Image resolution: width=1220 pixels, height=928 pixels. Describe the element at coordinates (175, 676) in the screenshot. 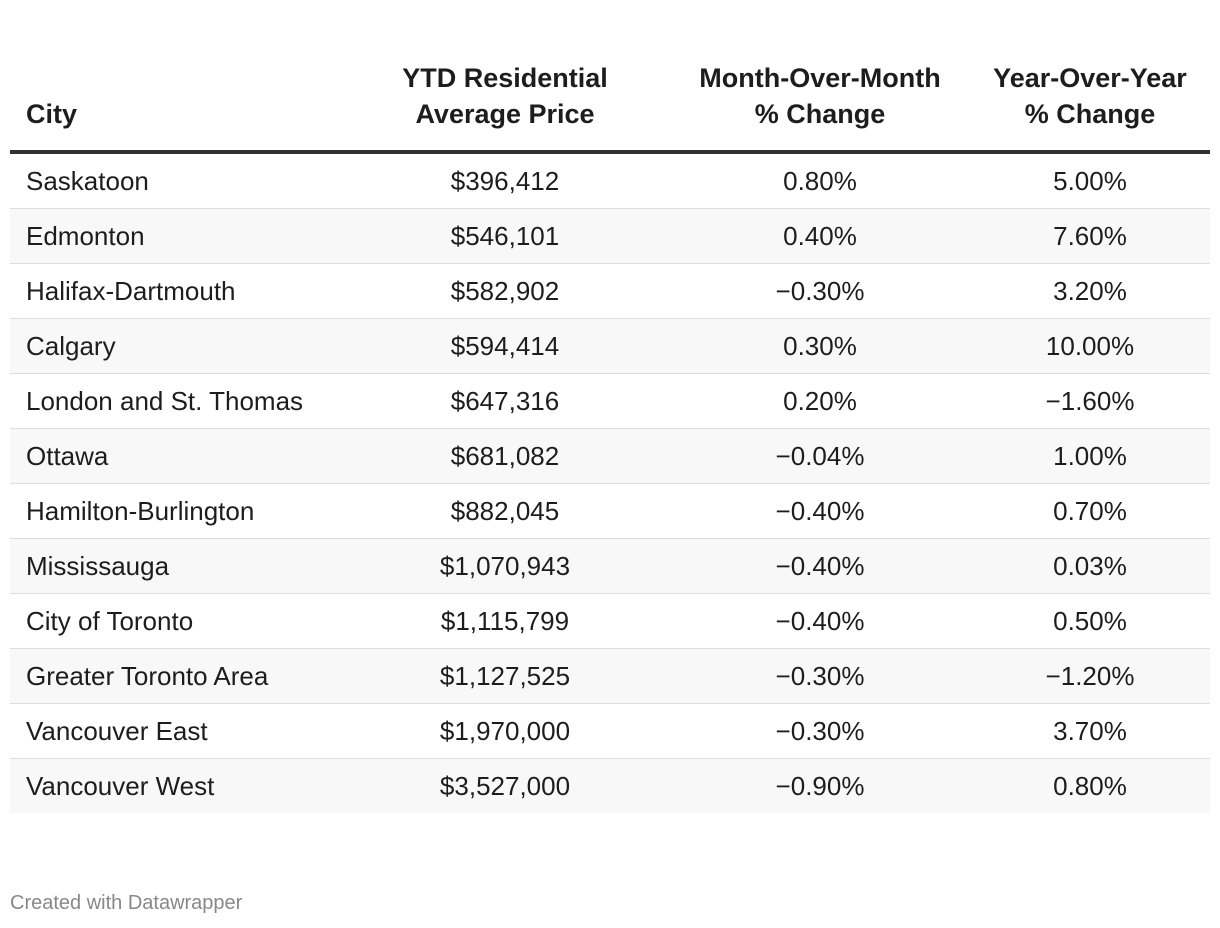

I see `cell-city: Greater Toronto Area` at that location.